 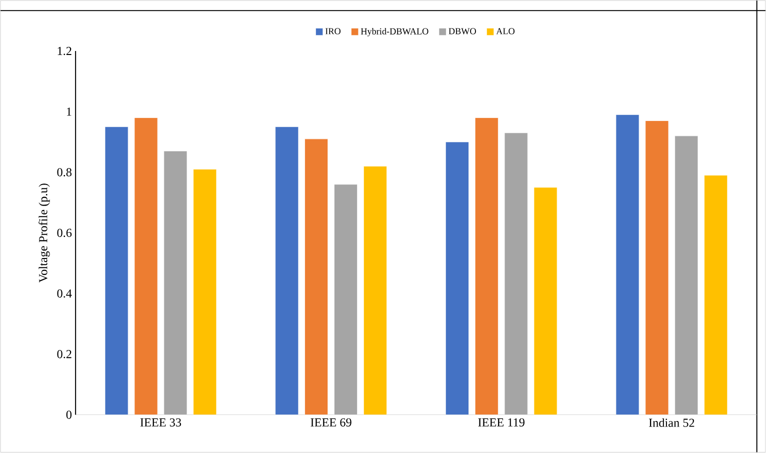 I want to click on legend-label: Hybrid-DBWALO, so click(x=394, y=32).